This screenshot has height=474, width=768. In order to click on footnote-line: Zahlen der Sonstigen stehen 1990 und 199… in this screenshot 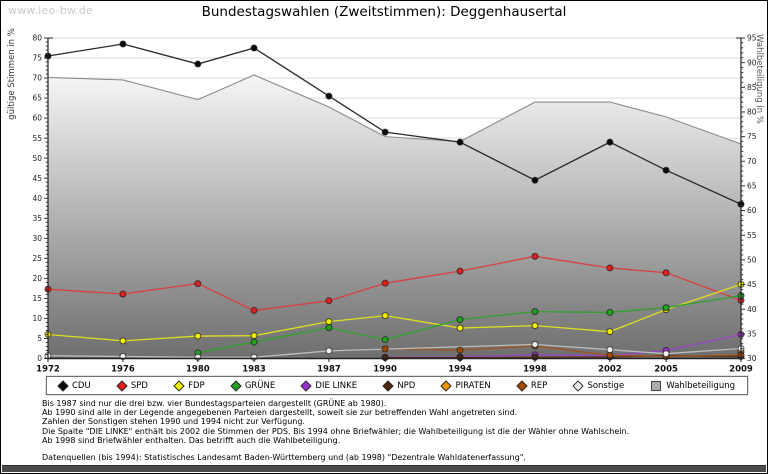, I will do `click(173, 422)`.